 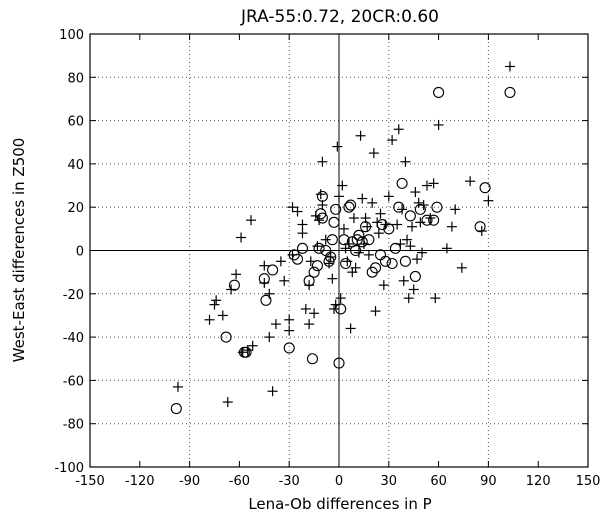 I want to click on x-tick-label: -60, so click(x=239, y=481).